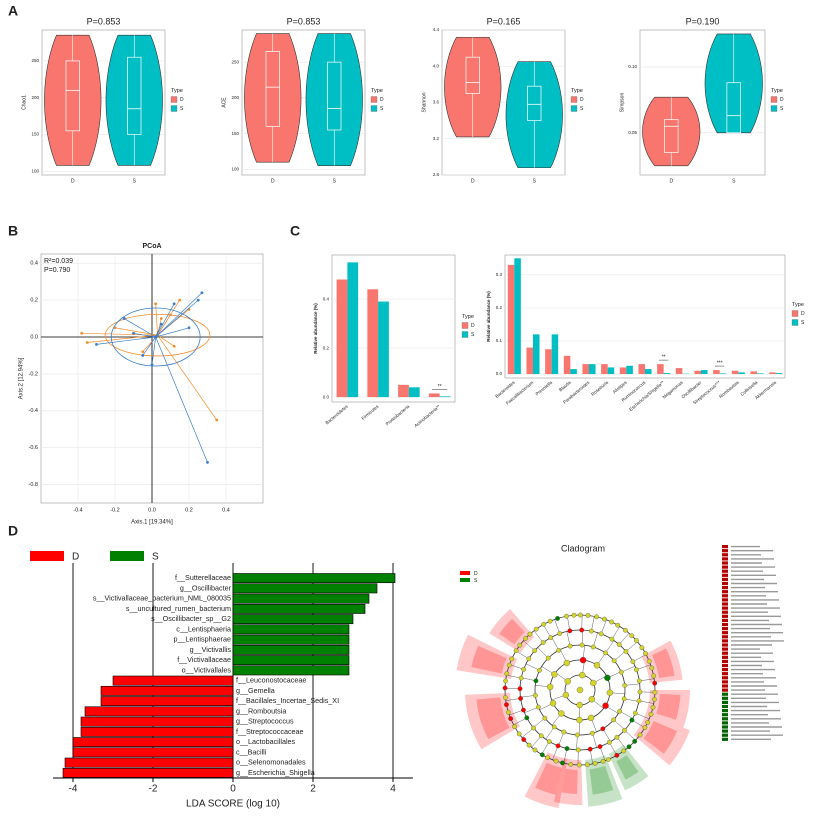  What do you see at coordinates (13, 531) in the screenshot?
I see `panel-label: D` at bounding box center [13, 531].